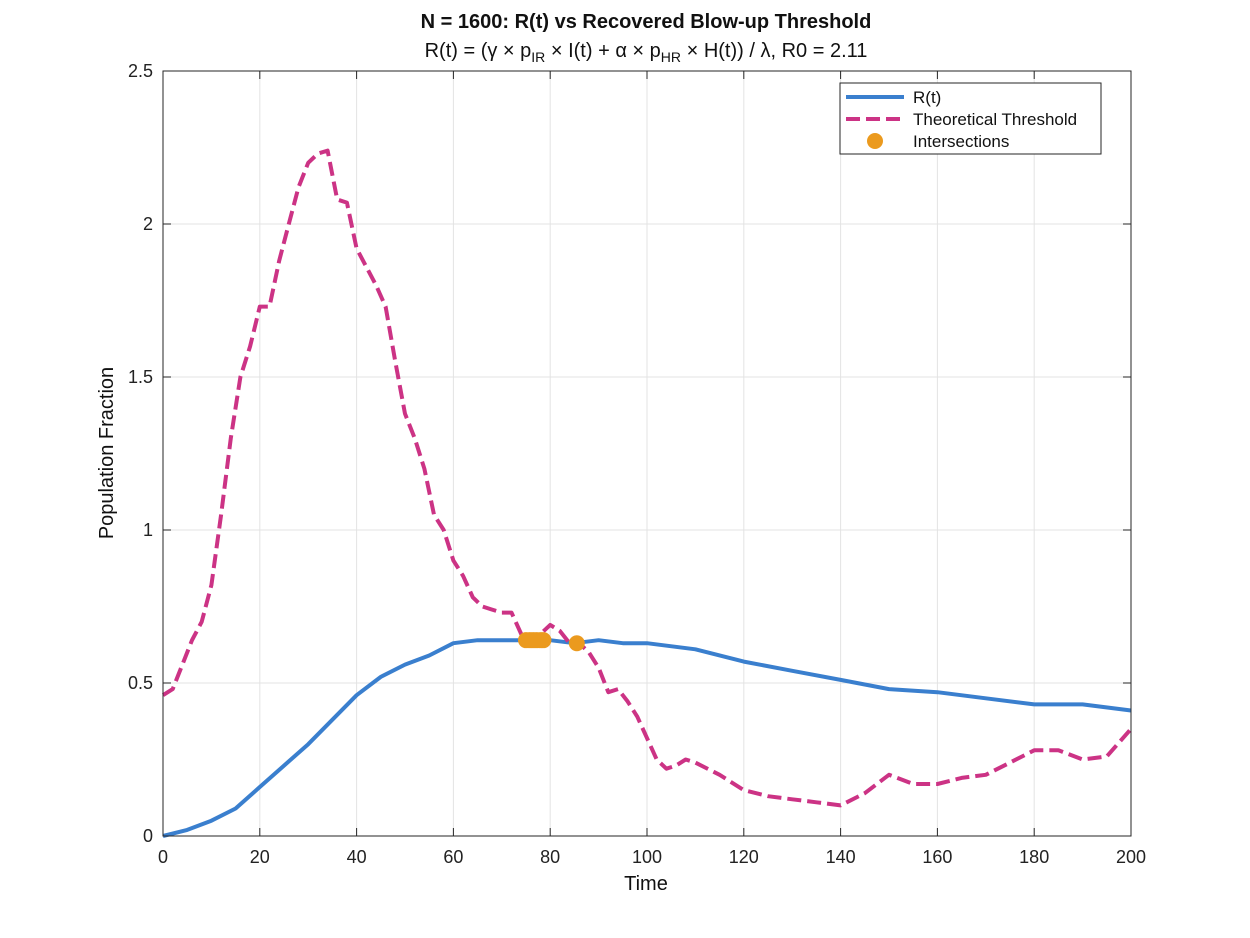 The image size is (1250, 938). I want to click on legend-swatch-intersections, so click(875, 141).